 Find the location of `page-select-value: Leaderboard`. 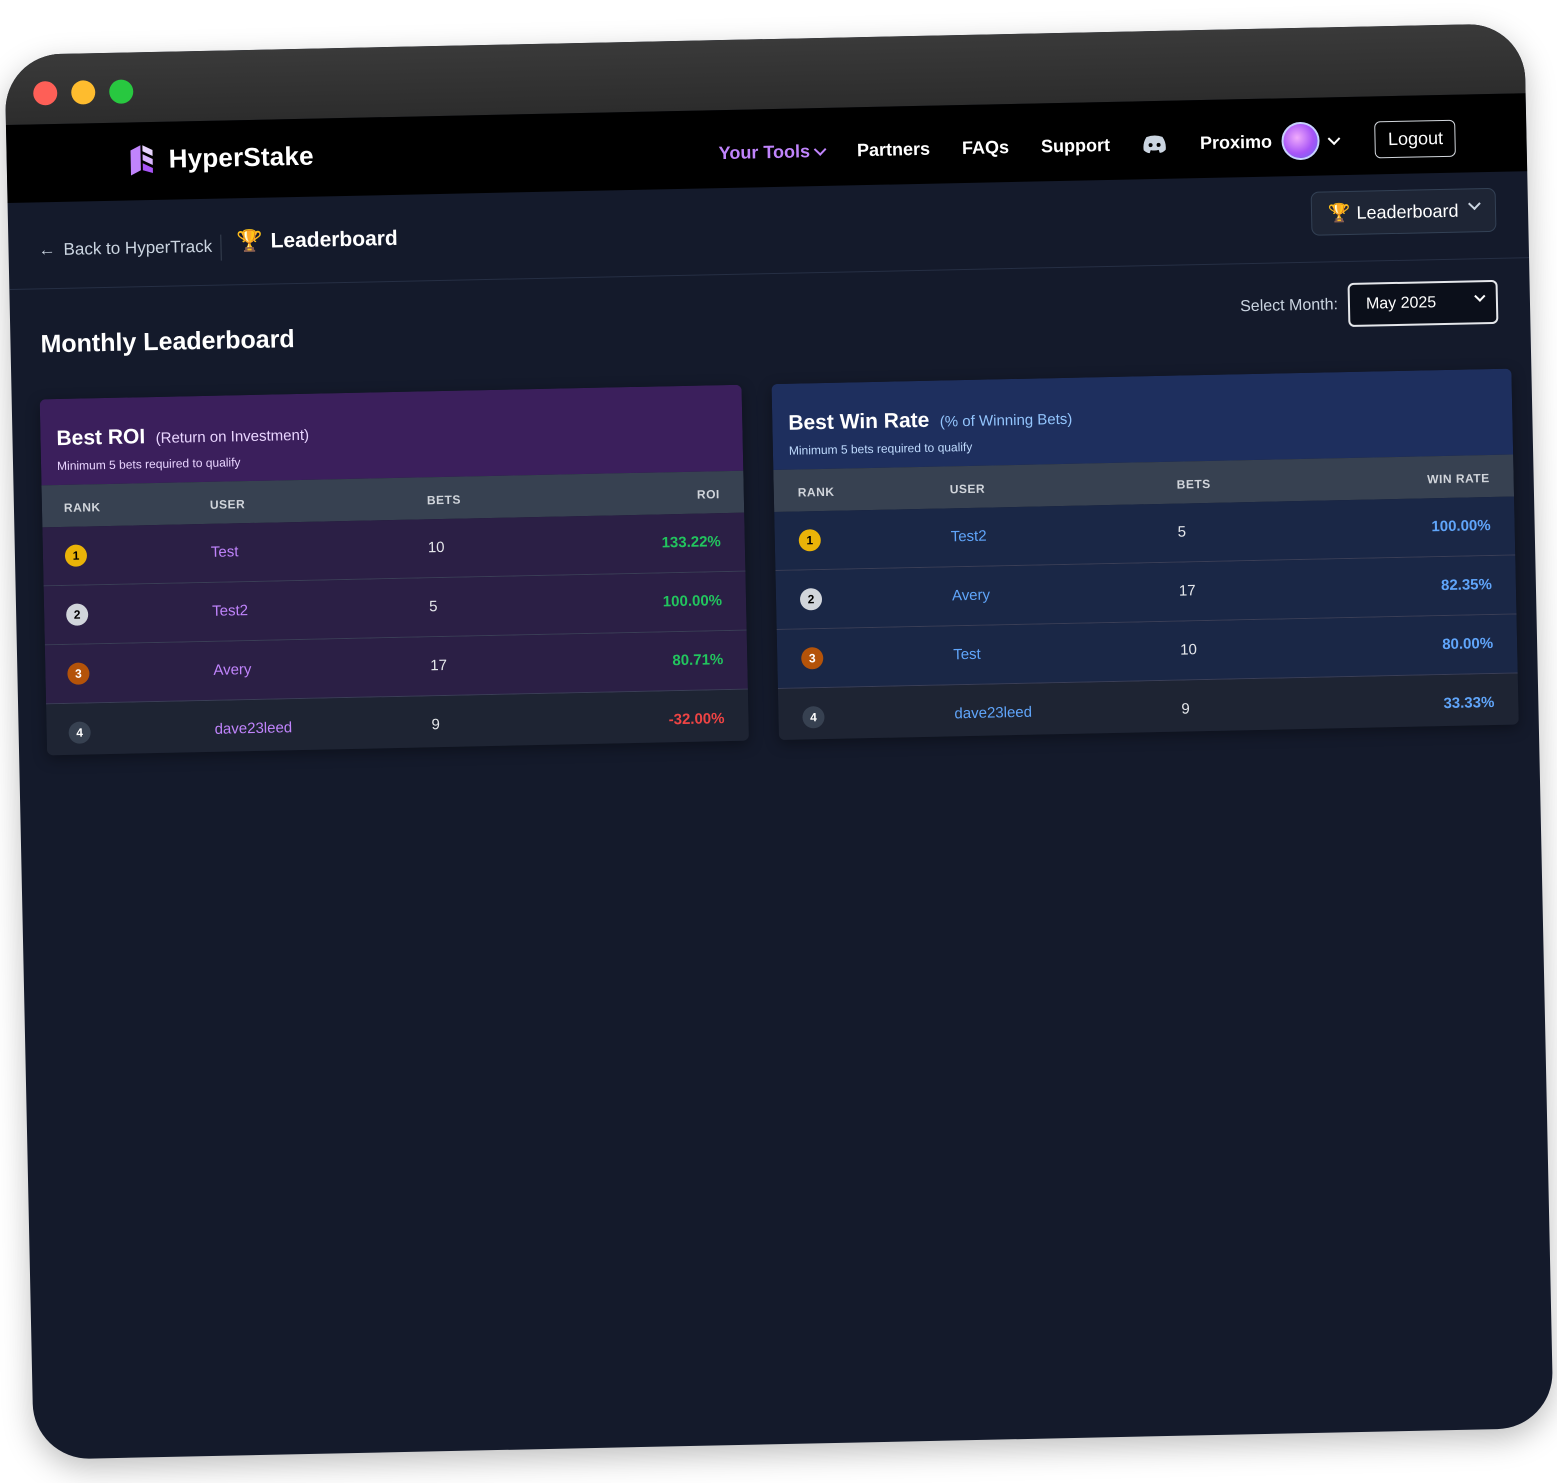

page-select-value: Leaderboard is located at coordinates (1407, 211).